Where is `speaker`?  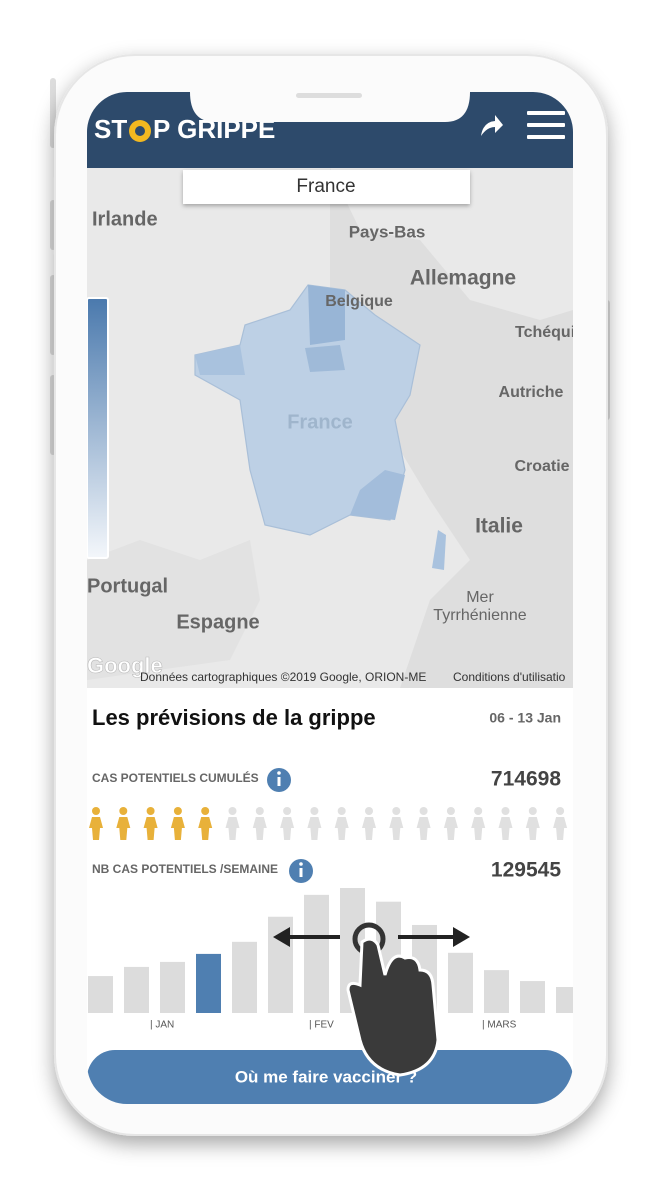 speaker is located at coordinates (329, 95).